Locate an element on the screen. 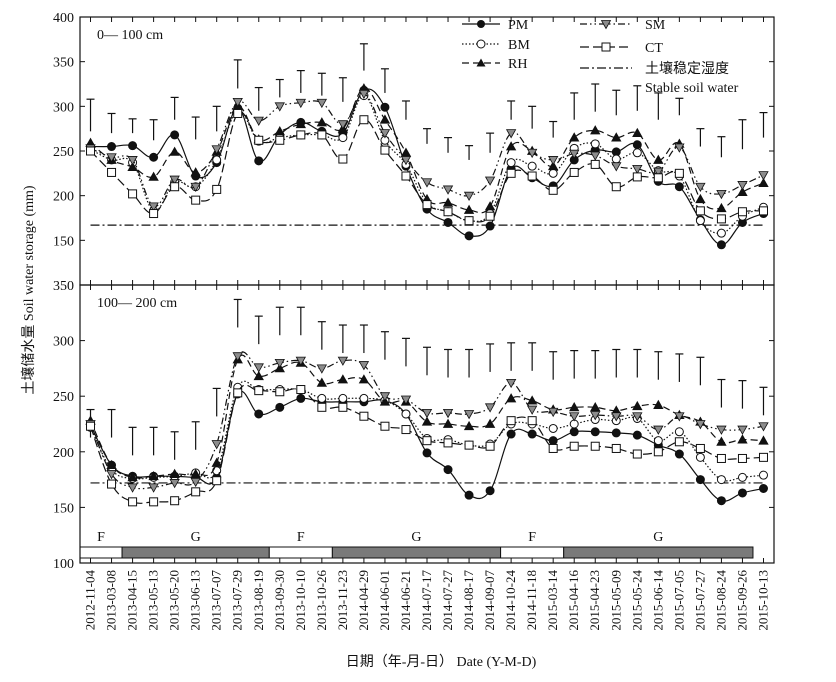 Image resolution: width=836 pixels, height=682 pixels. x-tick-label: 2013-10-10 is located at coordinates (300, 600).